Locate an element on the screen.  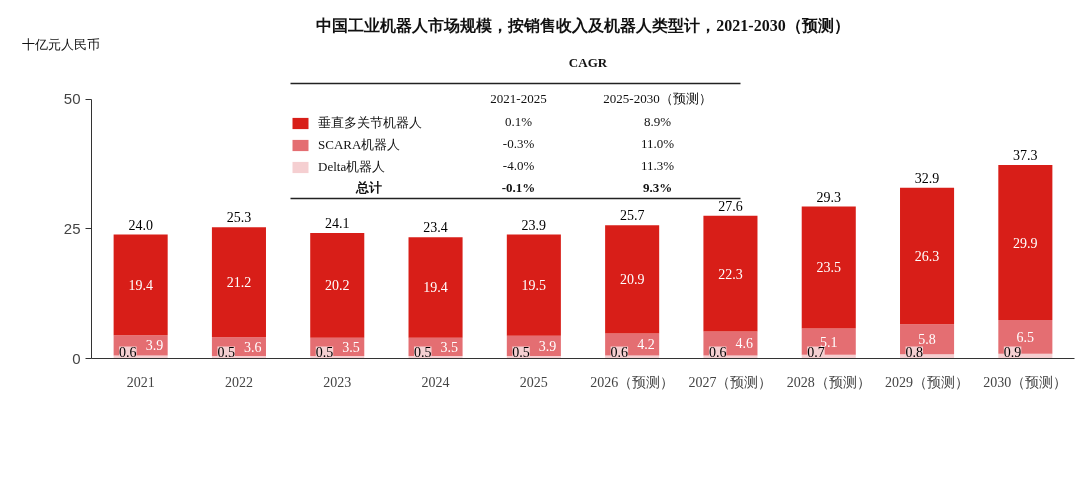
y-tick-label: 50 is located at coordinates (72, 99).